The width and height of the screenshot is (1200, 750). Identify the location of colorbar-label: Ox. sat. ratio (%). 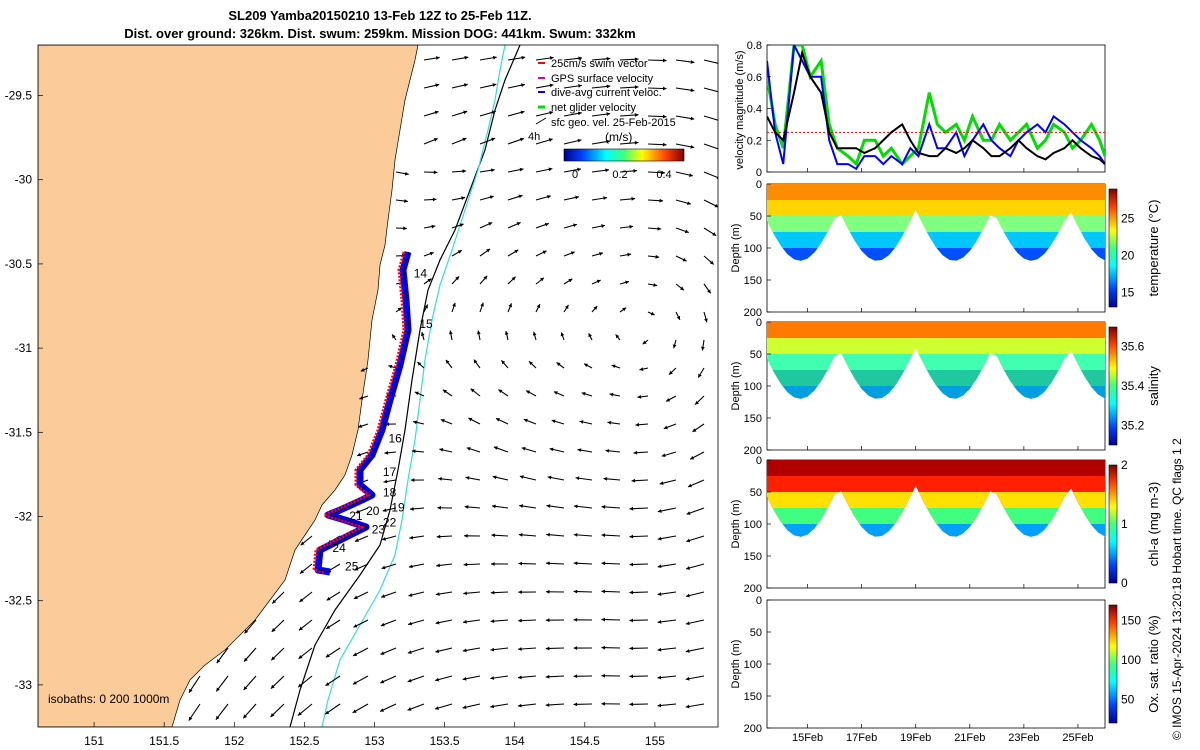
(1153, 664).